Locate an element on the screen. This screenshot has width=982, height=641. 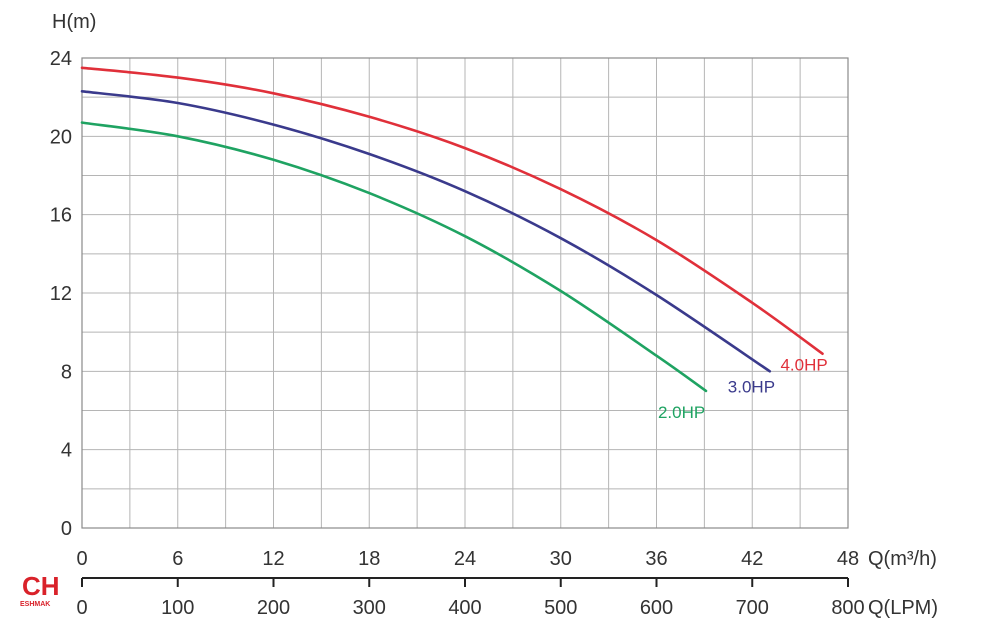
x2-tick-label: 500 is located at coordinates (560, 608).